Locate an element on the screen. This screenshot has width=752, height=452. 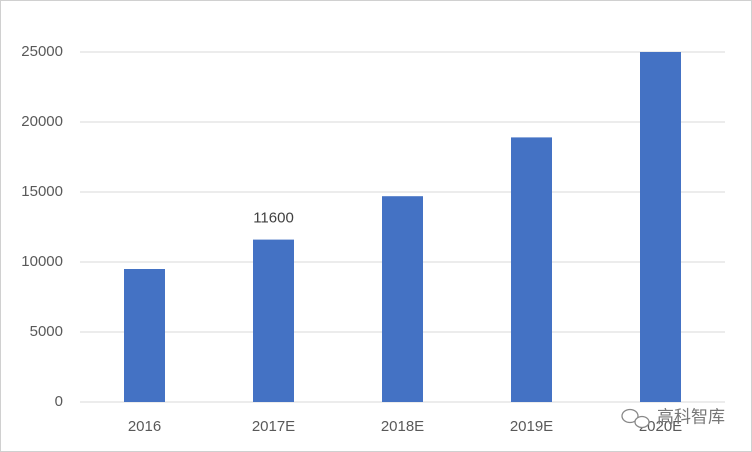
y-tick-label: 10000 is located at coordinates (42, 261).